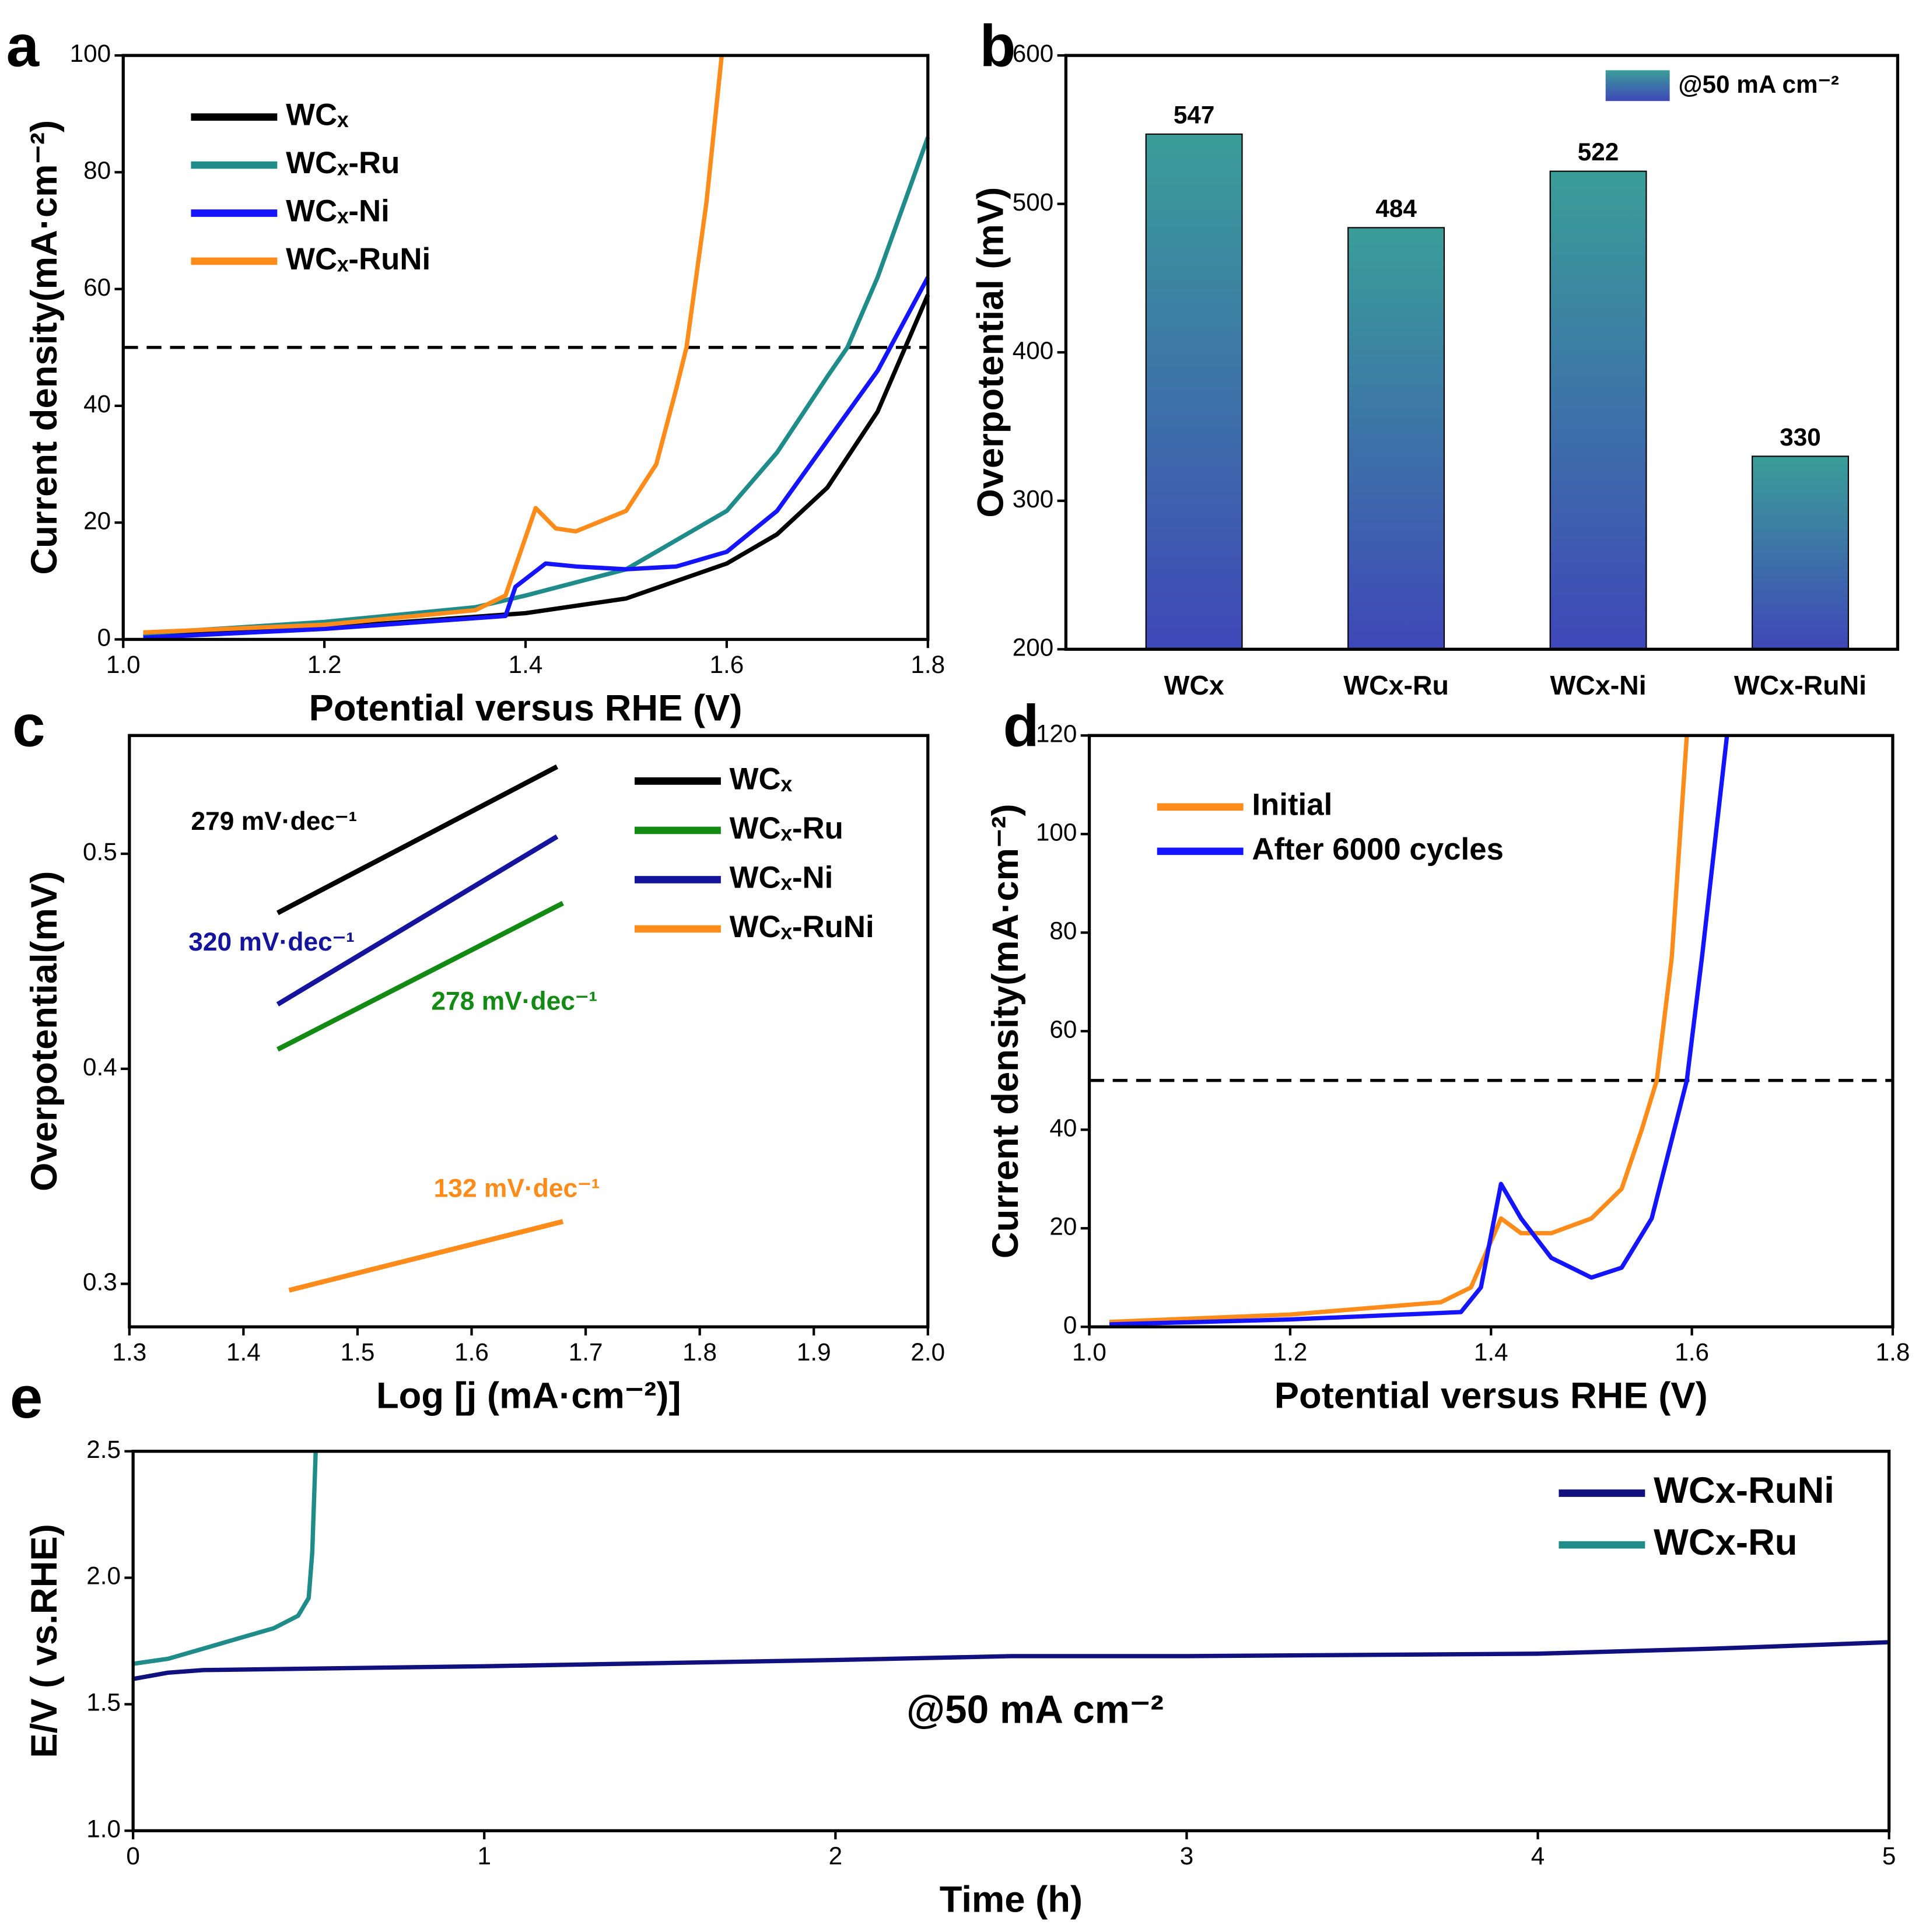 This screenshot has height=1932, width=1926. I want to click on x-tick-label: 1.3, so click(129, 1352).